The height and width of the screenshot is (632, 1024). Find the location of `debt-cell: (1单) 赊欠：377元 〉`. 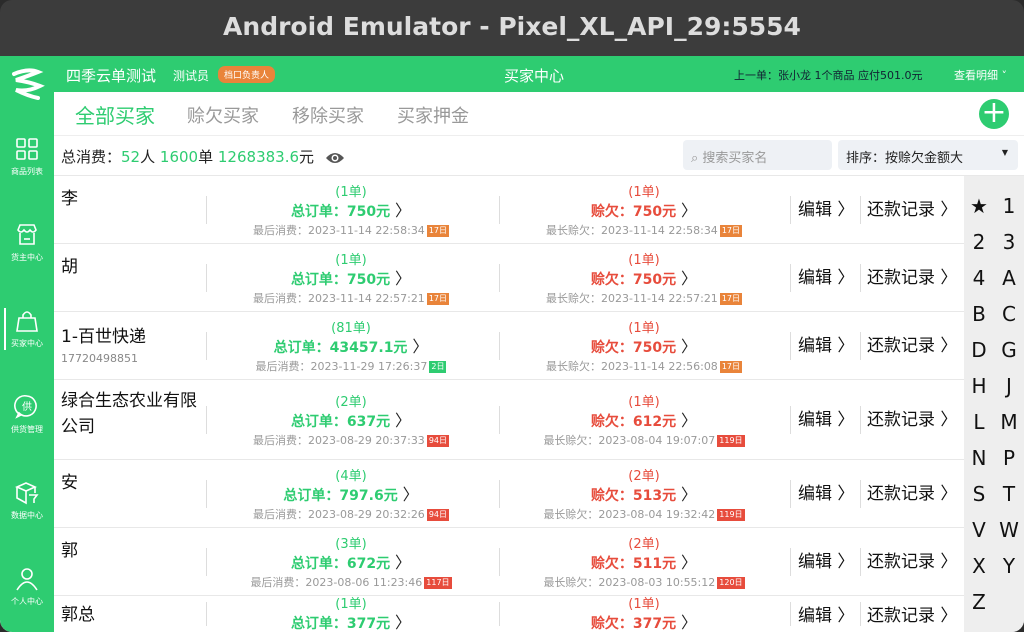

debt-cell: (1单) 赊欠：377元 〉 is located at coordinates (644, 614).